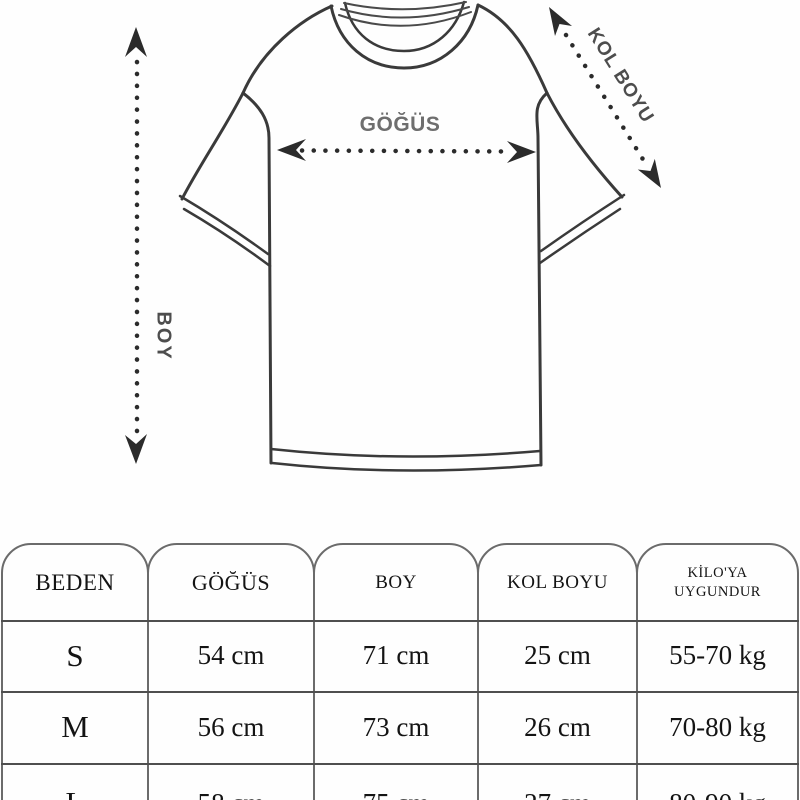 Image resolution: width=800 pixels, height=800 pixels. I want to click on header-cell-gogus: GÖĞÜS, so click(231, 582).